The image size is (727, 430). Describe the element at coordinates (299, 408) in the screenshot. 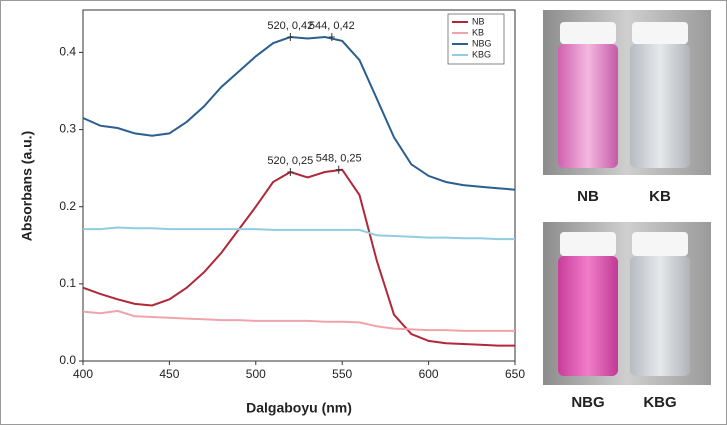

I see `x-axis-title: Dalgaboyu (nm)` at that location.